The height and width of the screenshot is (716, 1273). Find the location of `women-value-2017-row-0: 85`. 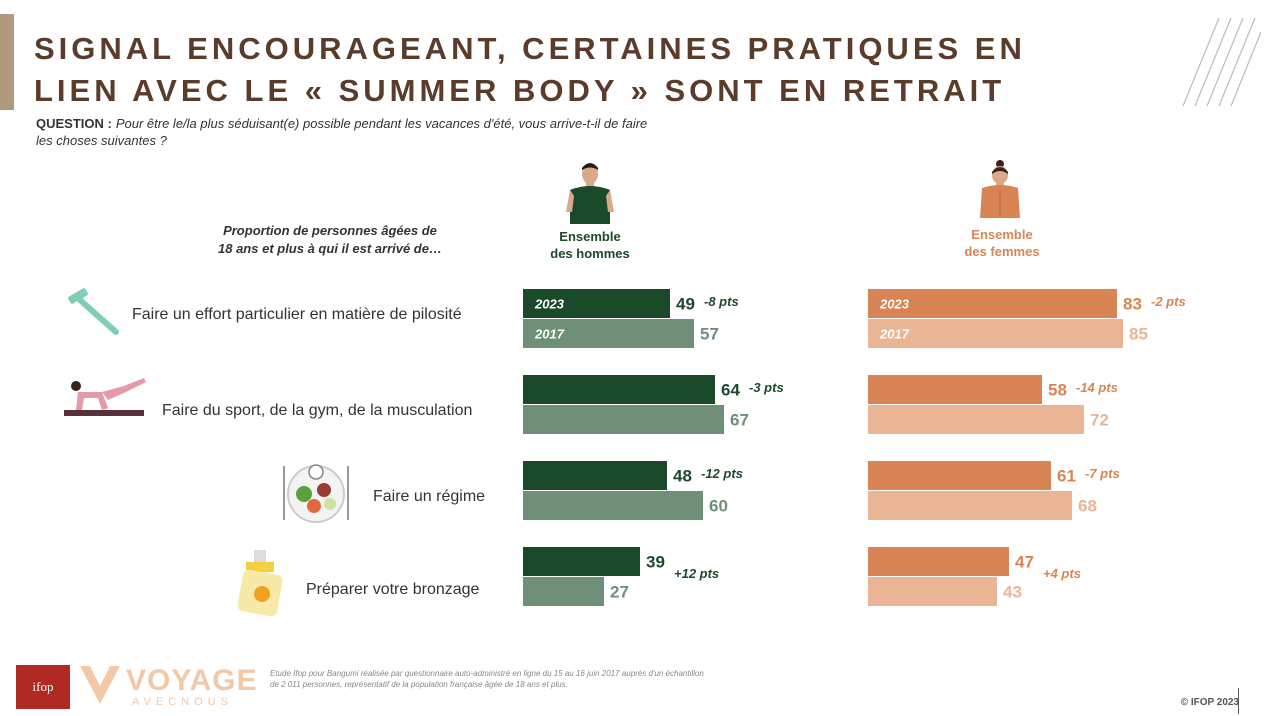

women-value-2017-row-0: 85 is located at coordinates (1138, 334).